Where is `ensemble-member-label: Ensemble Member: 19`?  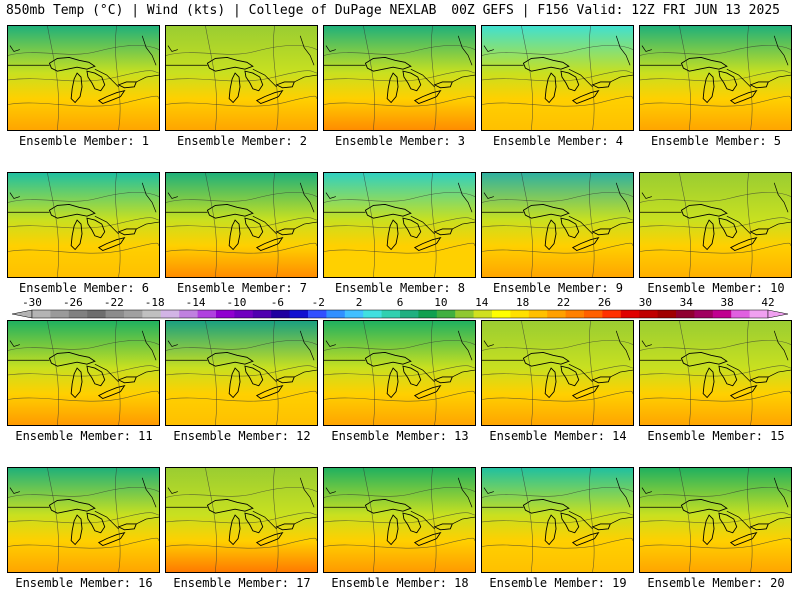 ensemble-member-label: Ensemble Member: 19 is located at coordinates (558, 583).